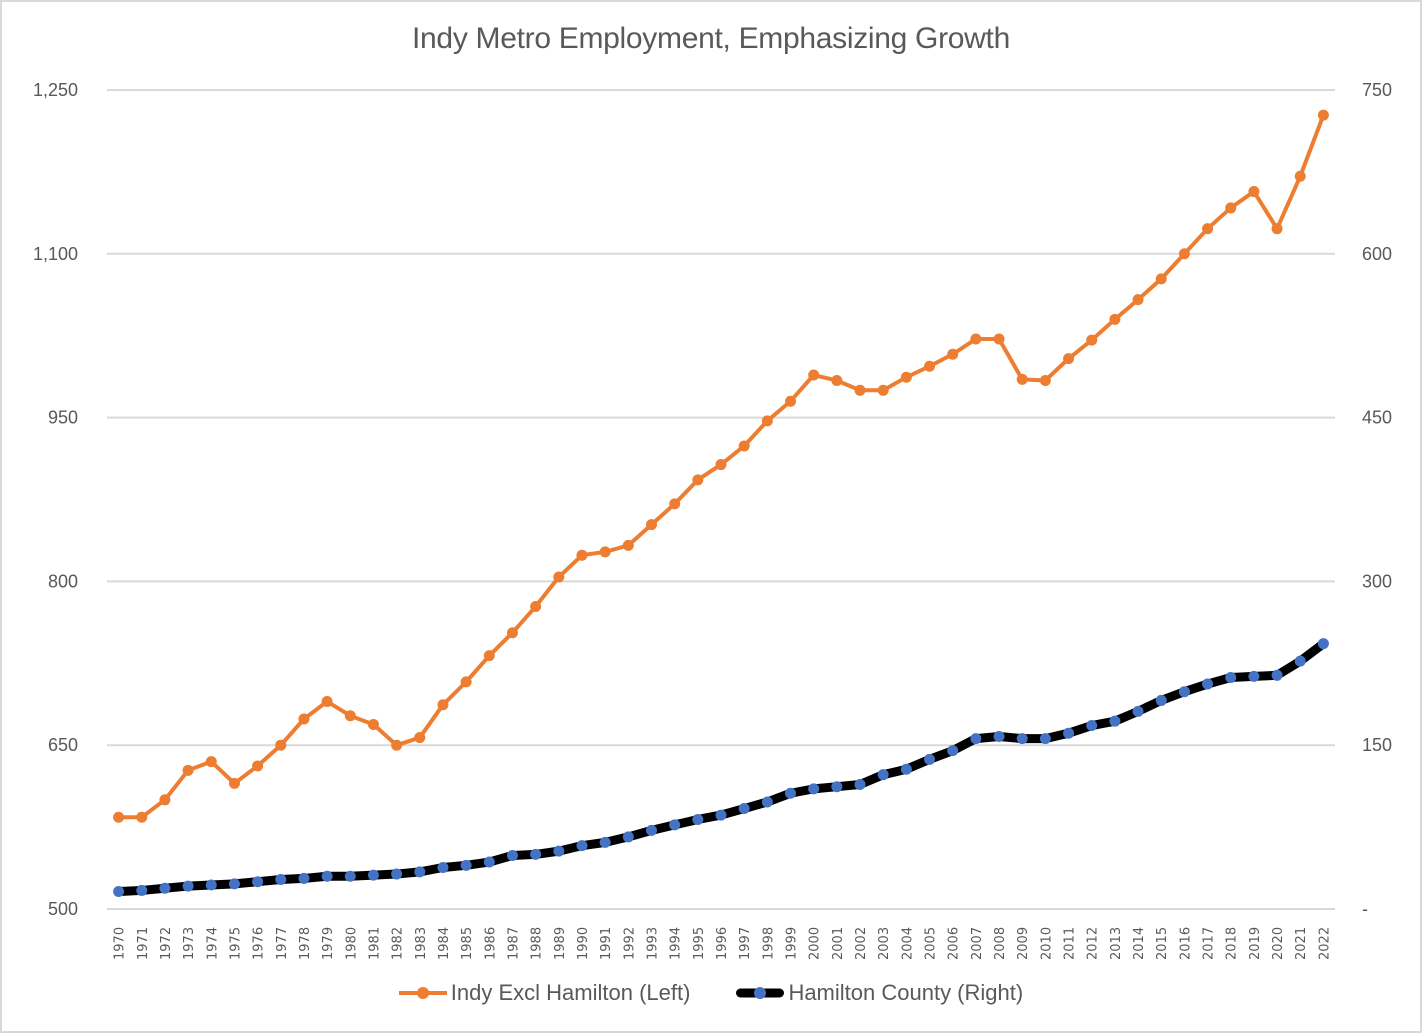  Describe the element at coordinates (544, 993) in the screenshot. I see `legend-item-indy: Indy Excl Hamilton (Left)` at that location.